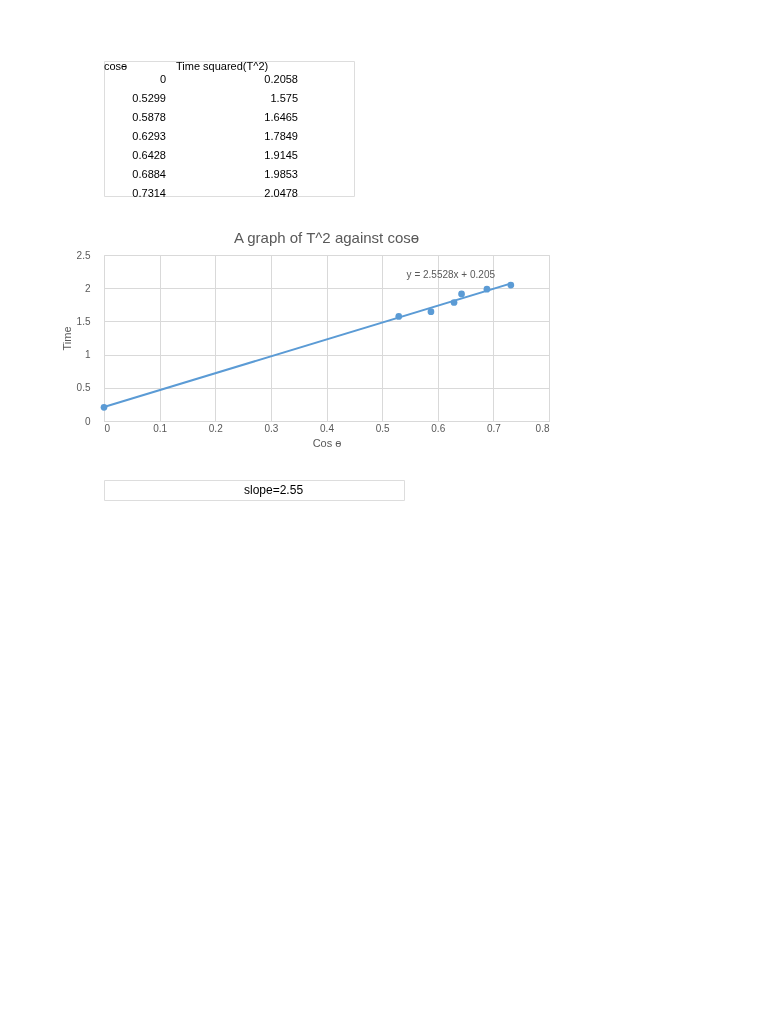 The image size is (768, 1024). I want to click on y-axis-title: Time, so click(66, 338).